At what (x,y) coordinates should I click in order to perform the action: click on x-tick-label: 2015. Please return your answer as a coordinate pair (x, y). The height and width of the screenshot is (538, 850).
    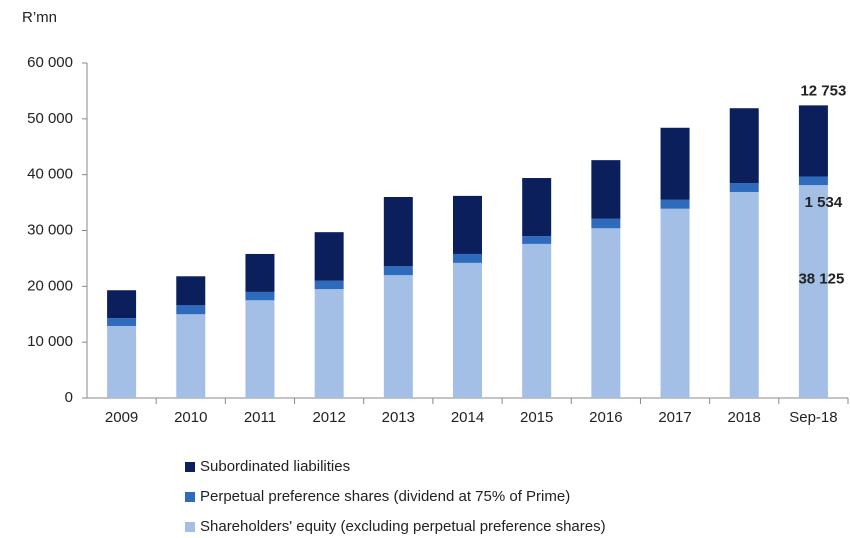
    Looking at the image, I should click on (536, 417).